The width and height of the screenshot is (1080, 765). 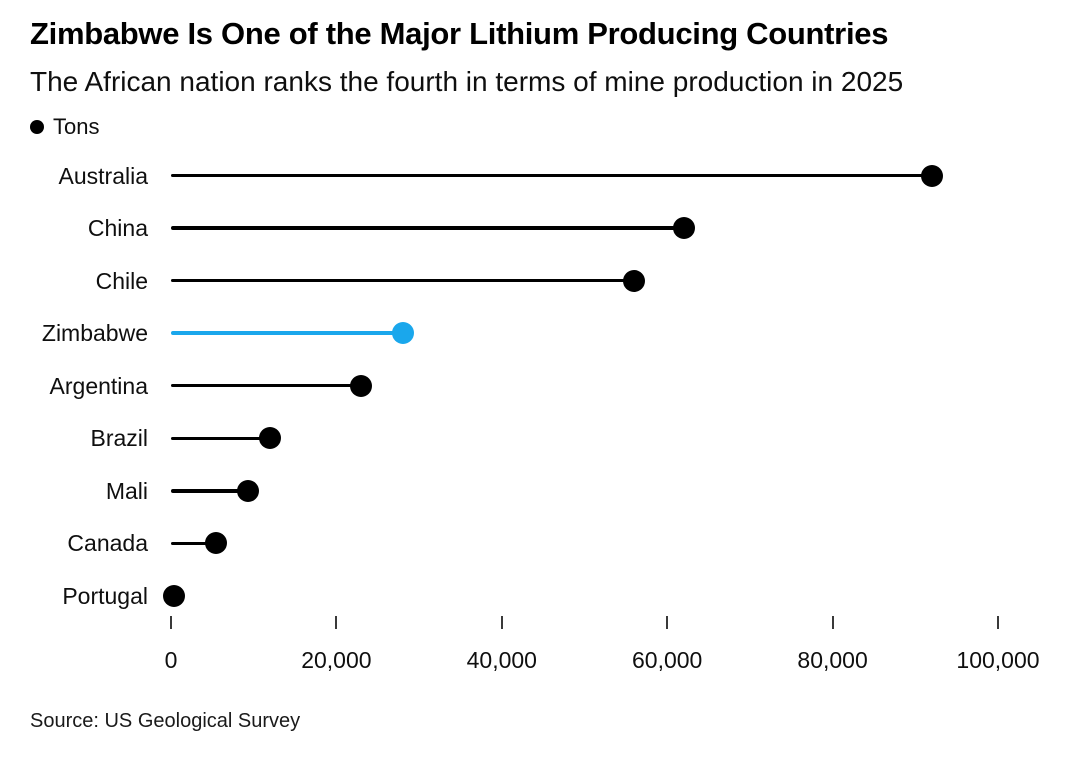 What do you see at coordinates (76, 126) in the screenshot?
I see `legend-label: Tons` at bounding box center [76, 126].